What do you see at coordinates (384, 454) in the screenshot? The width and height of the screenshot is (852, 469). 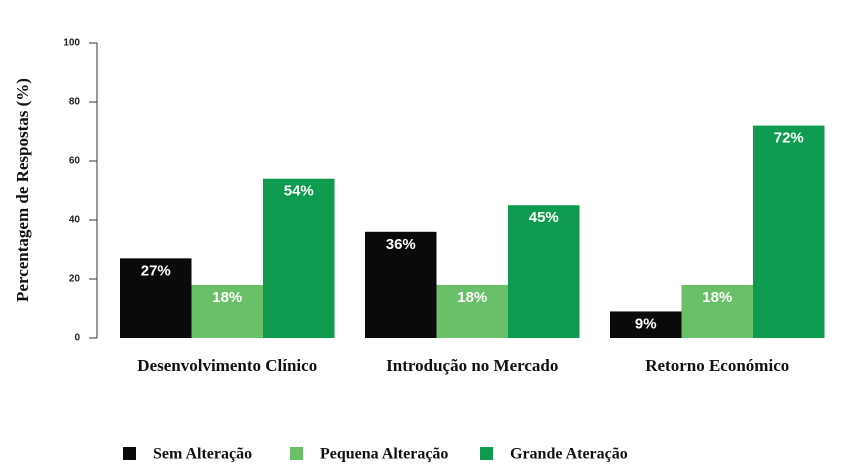 I see `legend-label: Pequena Alteração` at bounding box center [384, 454].